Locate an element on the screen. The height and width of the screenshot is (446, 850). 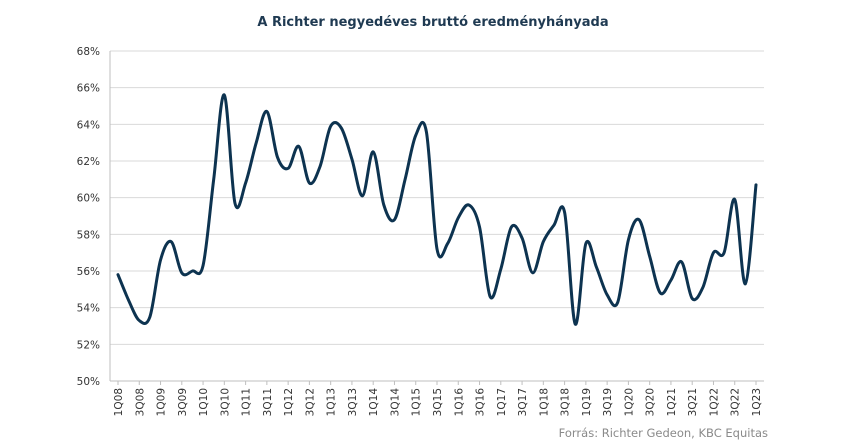
x-tick-label: 1Q12 is located at coordinates (289, 402).